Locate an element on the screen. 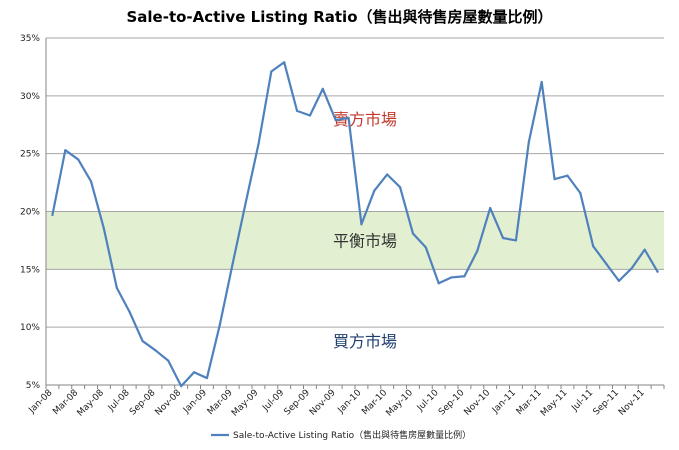 This screenshot has width=679, height=450. annotation-label: 平衡市場 is located at coordinates (365, 240).